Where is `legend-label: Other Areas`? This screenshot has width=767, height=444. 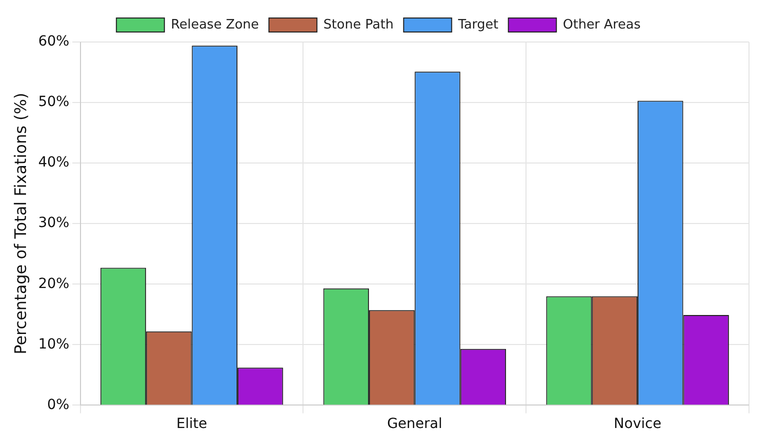
legend-label: Other Areas is located at coordinates (601, 24).